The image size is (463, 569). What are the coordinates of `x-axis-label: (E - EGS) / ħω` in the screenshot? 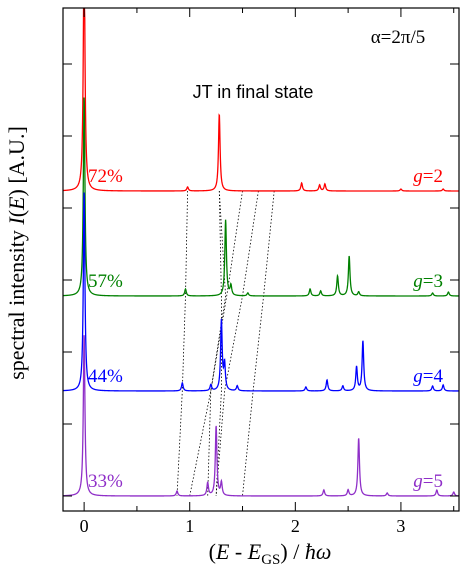 It's located at (270, 553).